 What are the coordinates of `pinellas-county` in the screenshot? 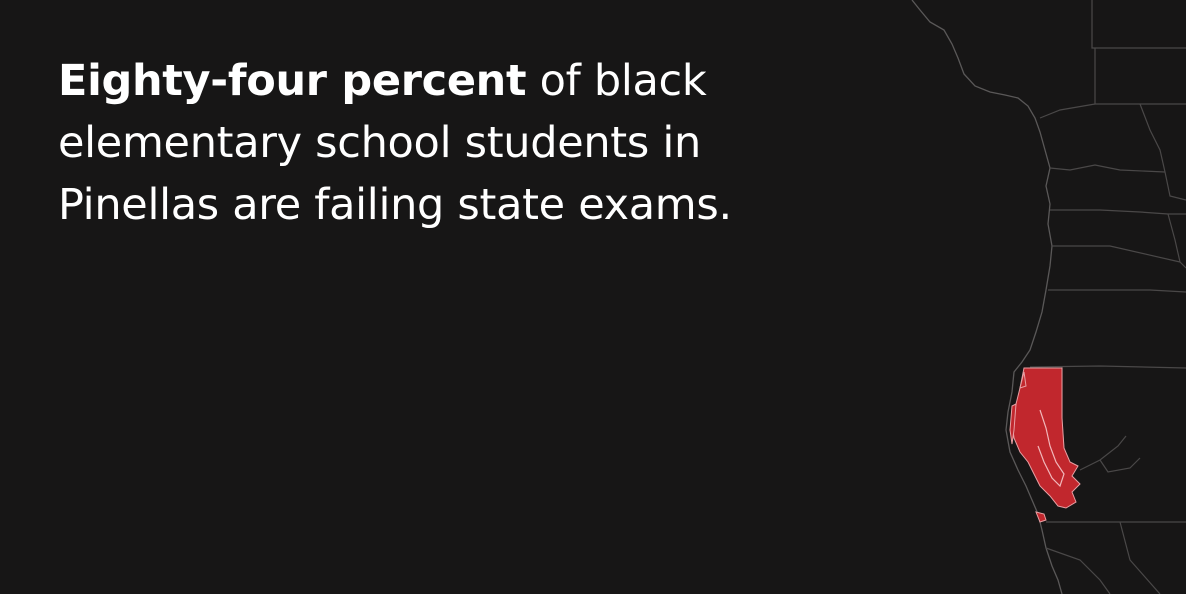 It's located at (1046, 438).